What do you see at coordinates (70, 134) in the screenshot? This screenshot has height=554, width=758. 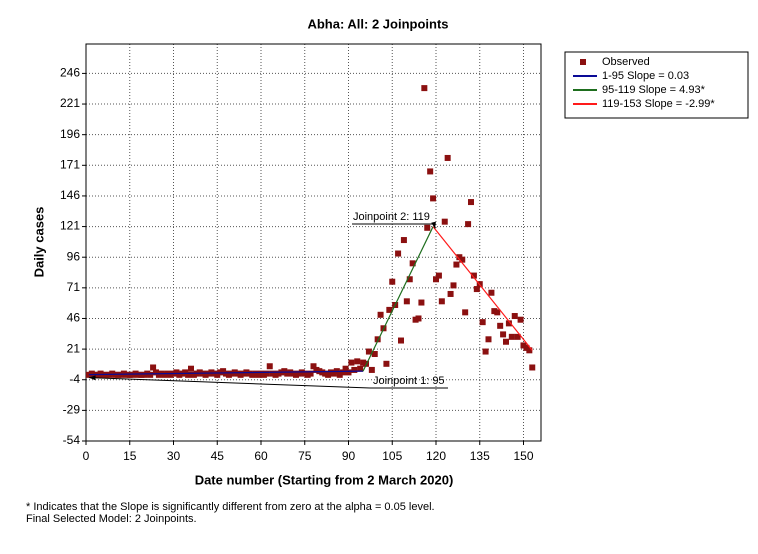 I see `y-tick-label: 196` at bounding box center [70, 134].